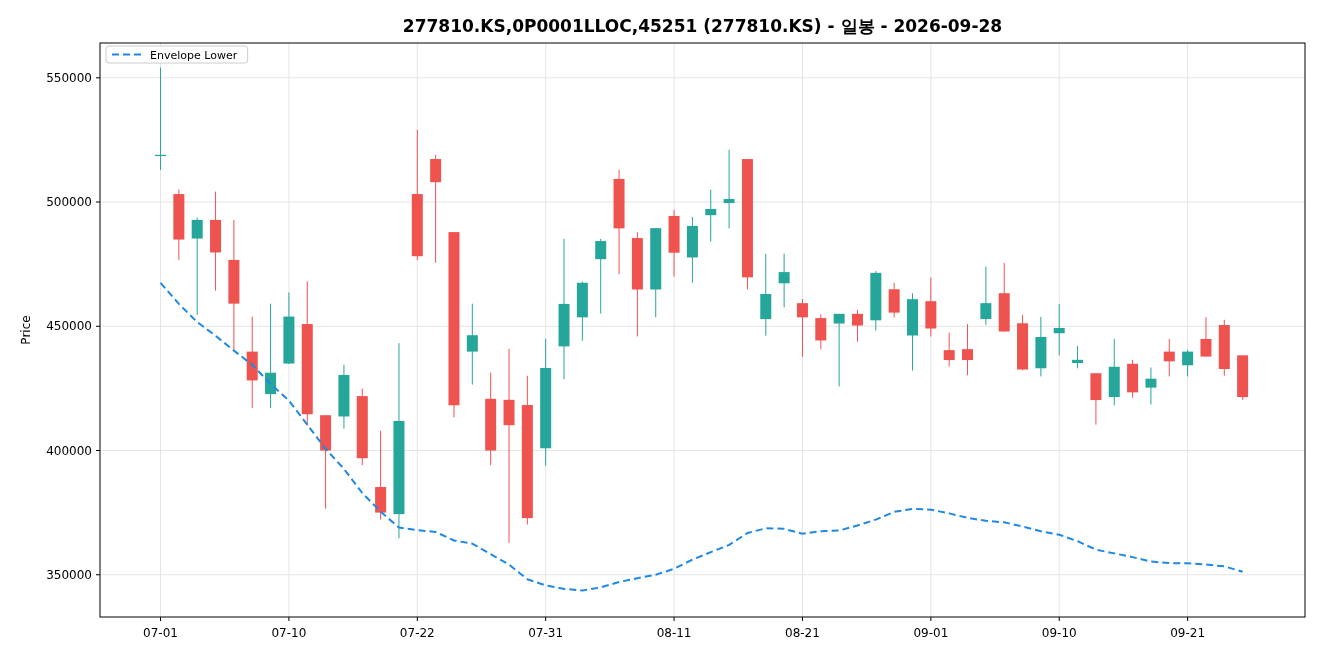 The height and width of the screenshot is (660, 1320). I want to click on y-tick-label: 400000, so click(69, 450).